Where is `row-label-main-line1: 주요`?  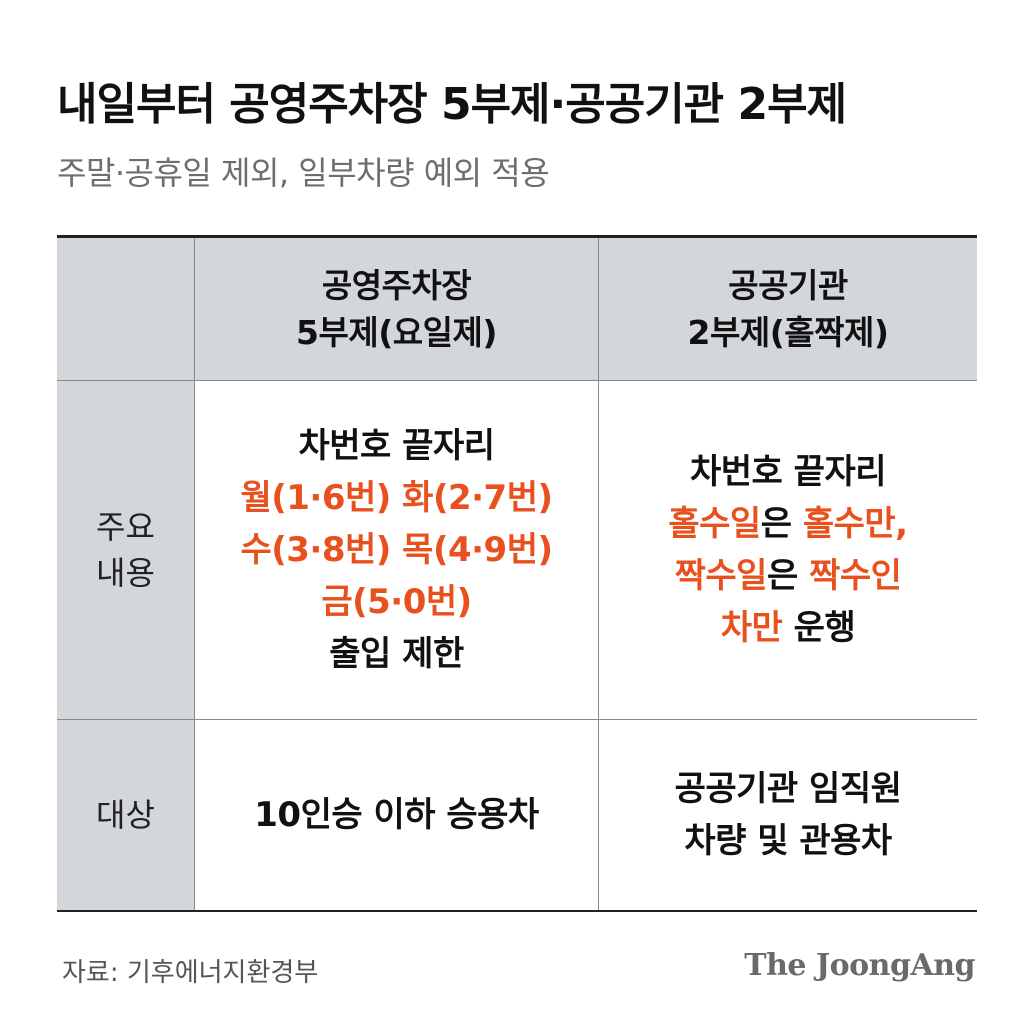
row-label-main-line1: 주요 is located at coordinates (125, 527).